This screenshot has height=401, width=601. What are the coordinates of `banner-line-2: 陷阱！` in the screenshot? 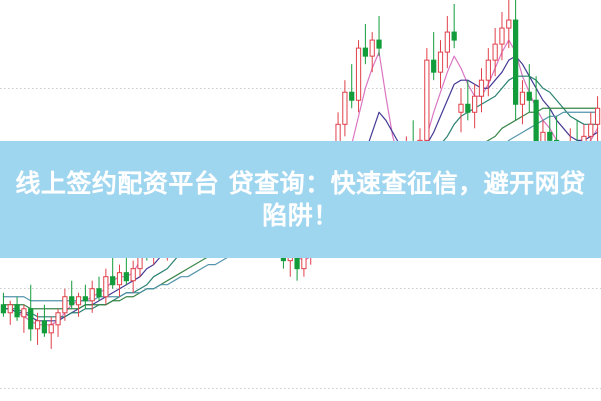 It's located at (300, 215).